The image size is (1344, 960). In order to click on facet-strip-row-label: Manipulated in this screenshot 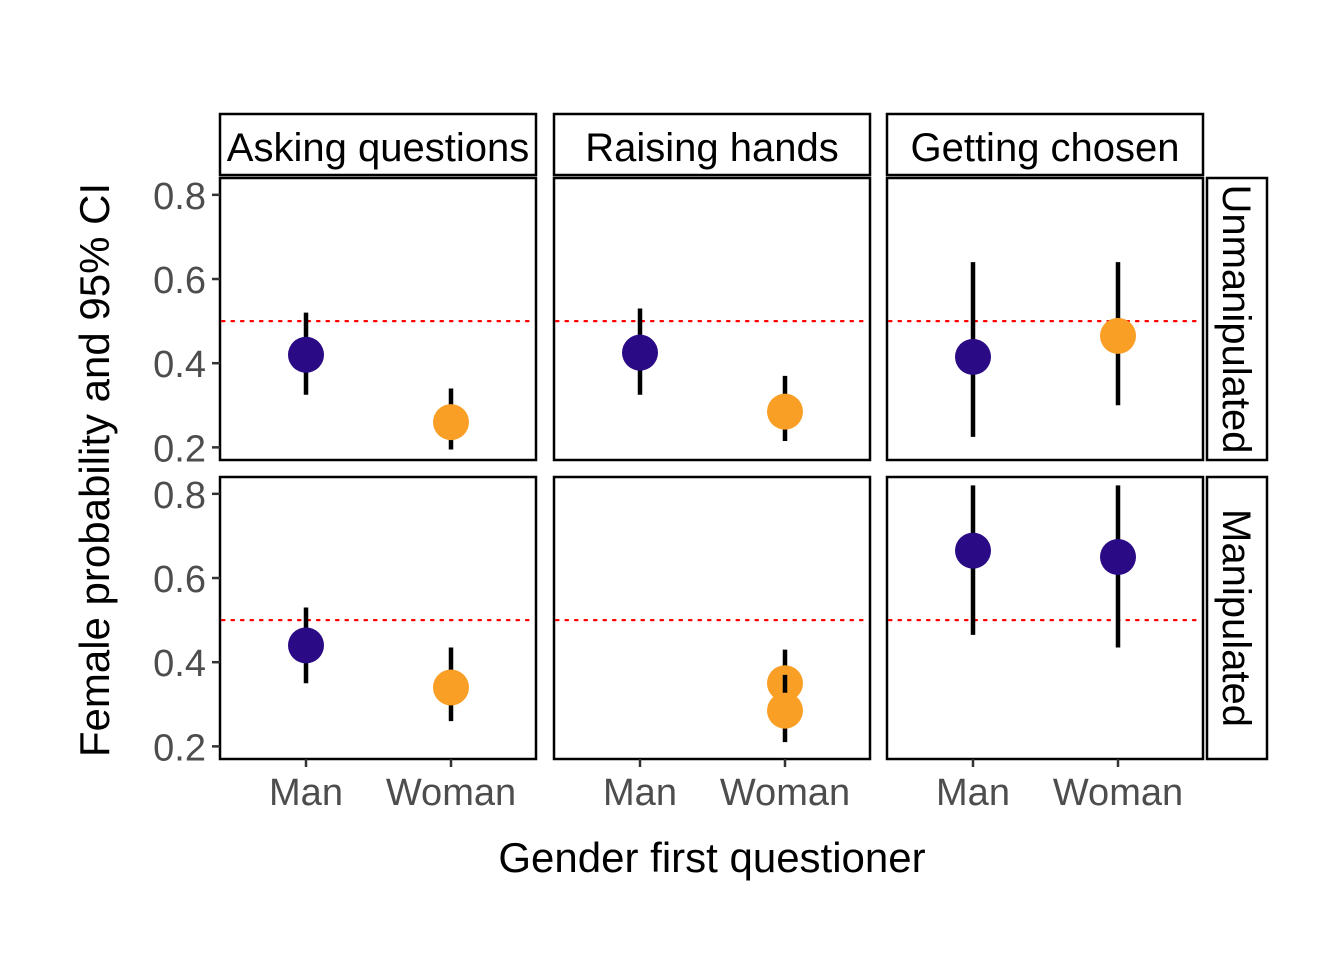, I will do `click(1236, 618)`.